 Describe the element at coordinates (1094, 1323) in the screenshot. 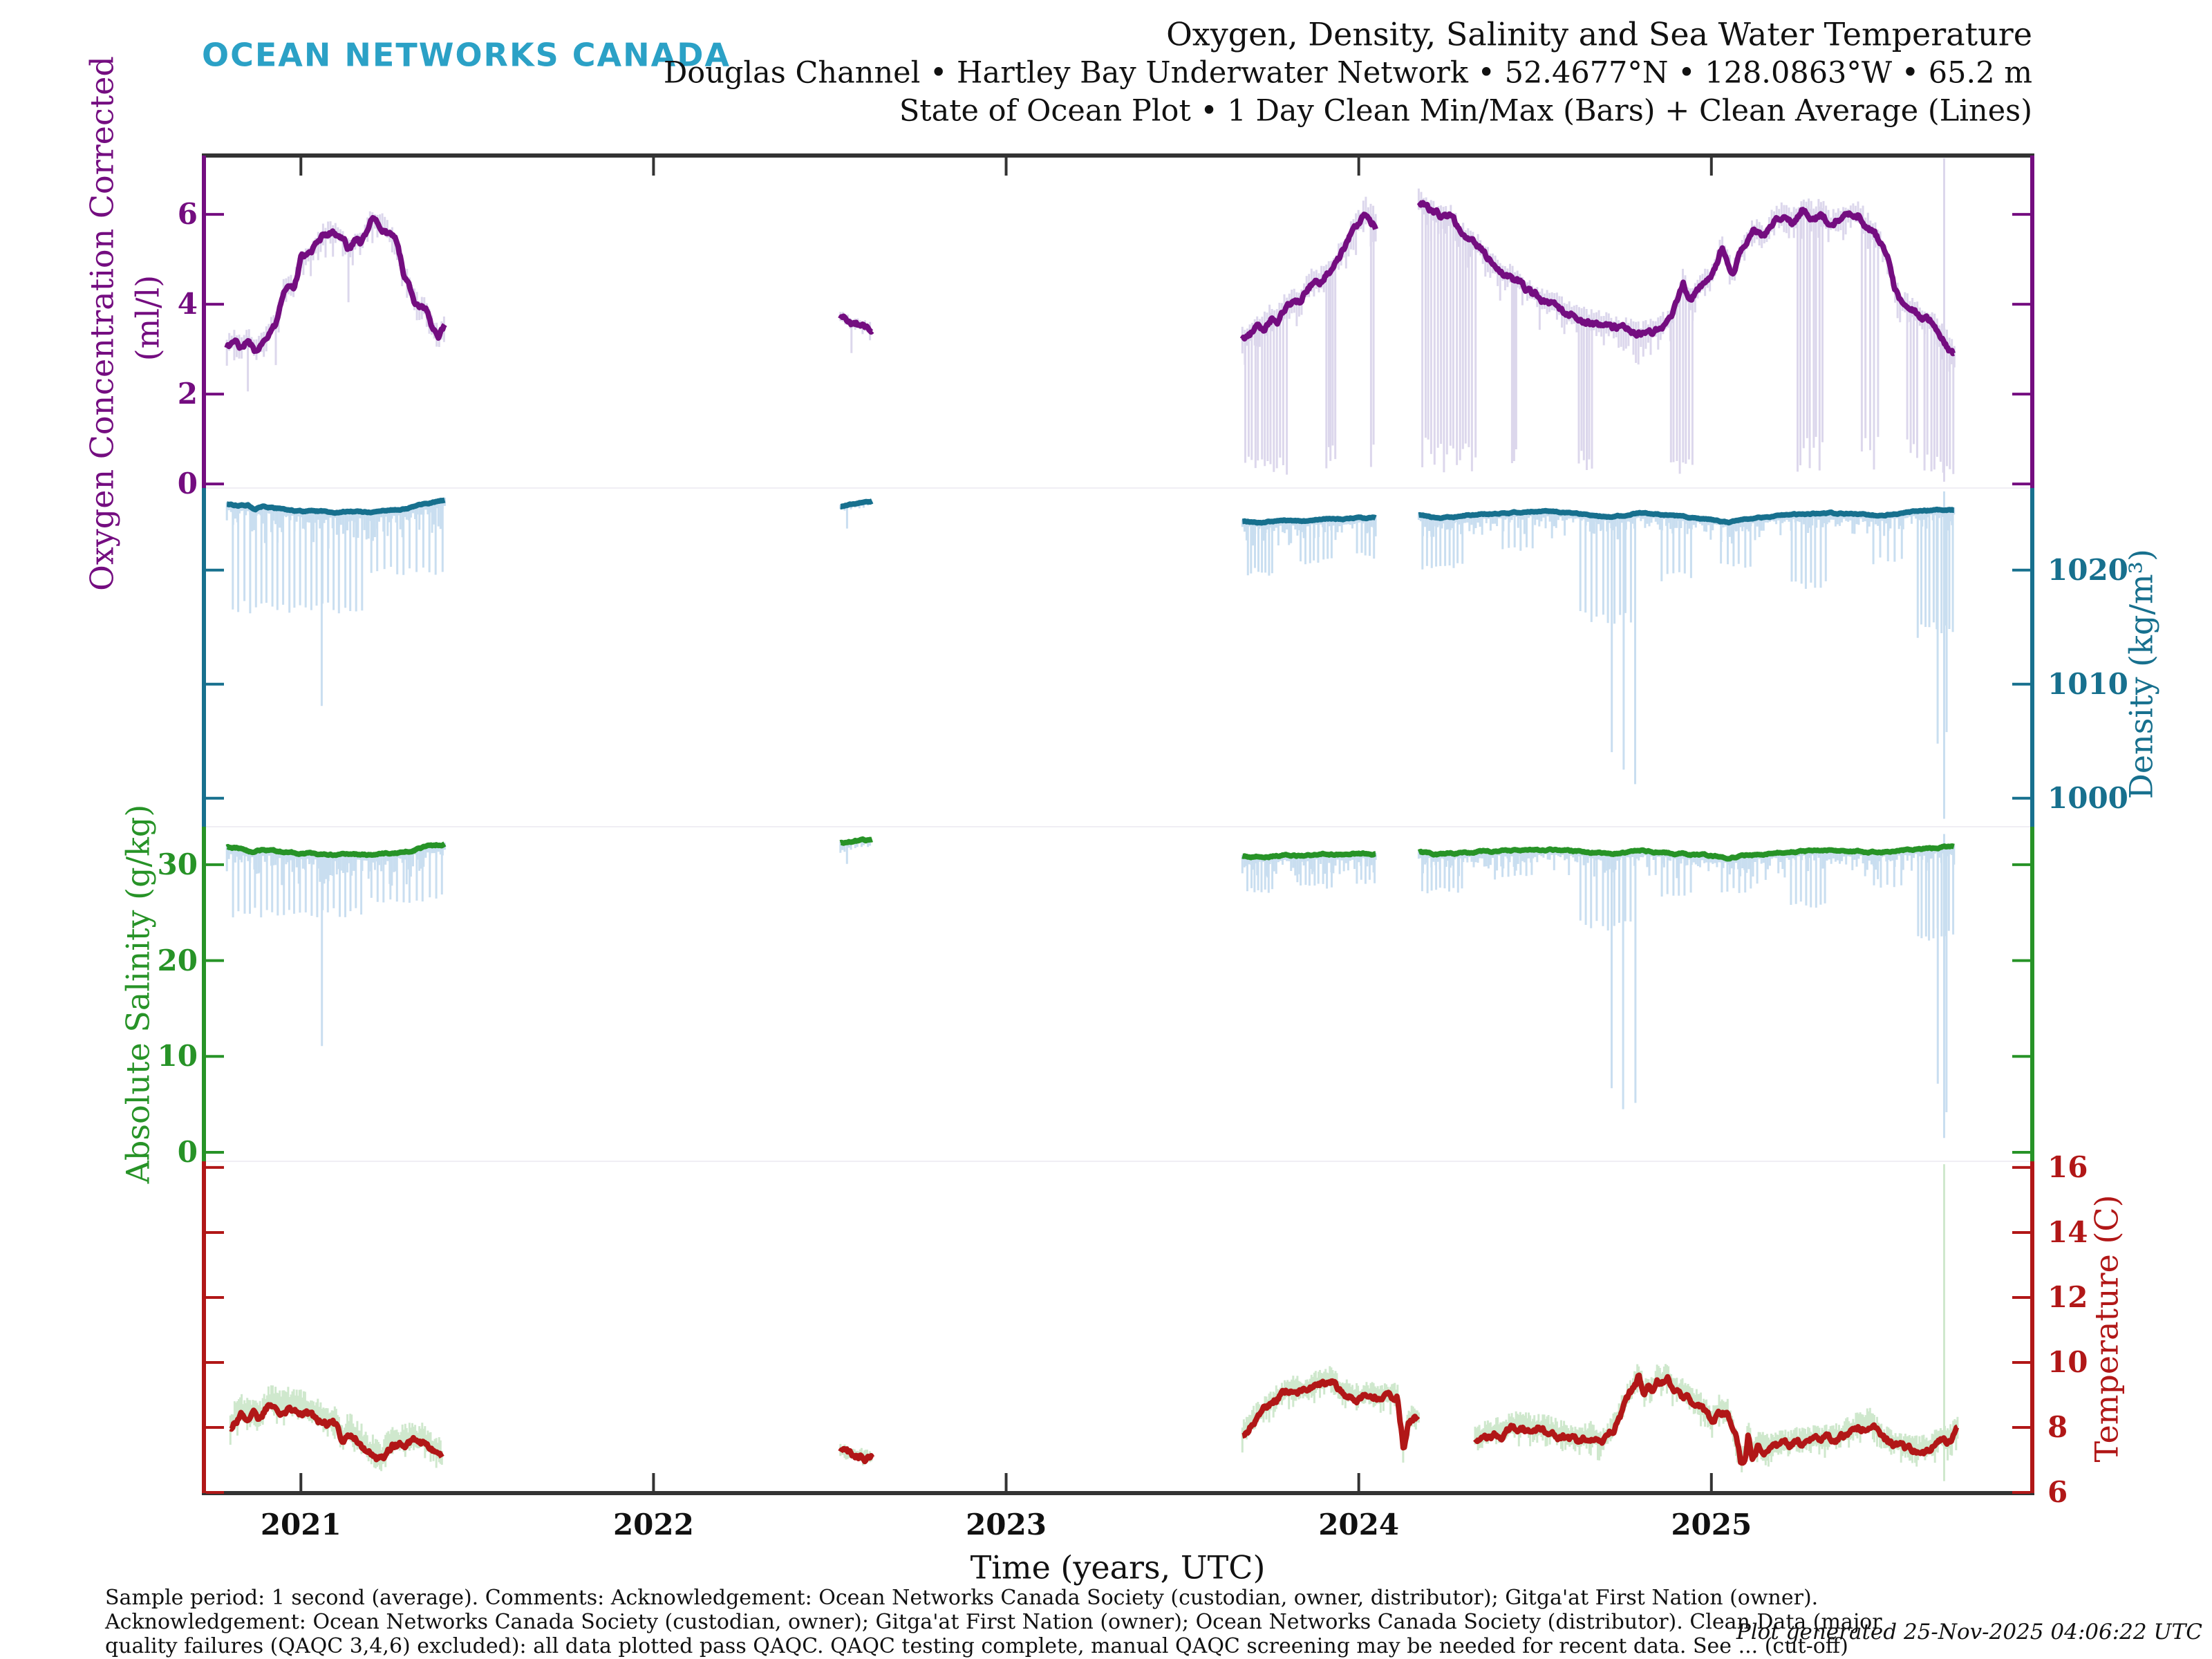

I see `minmax-bars-temperature` at that location.